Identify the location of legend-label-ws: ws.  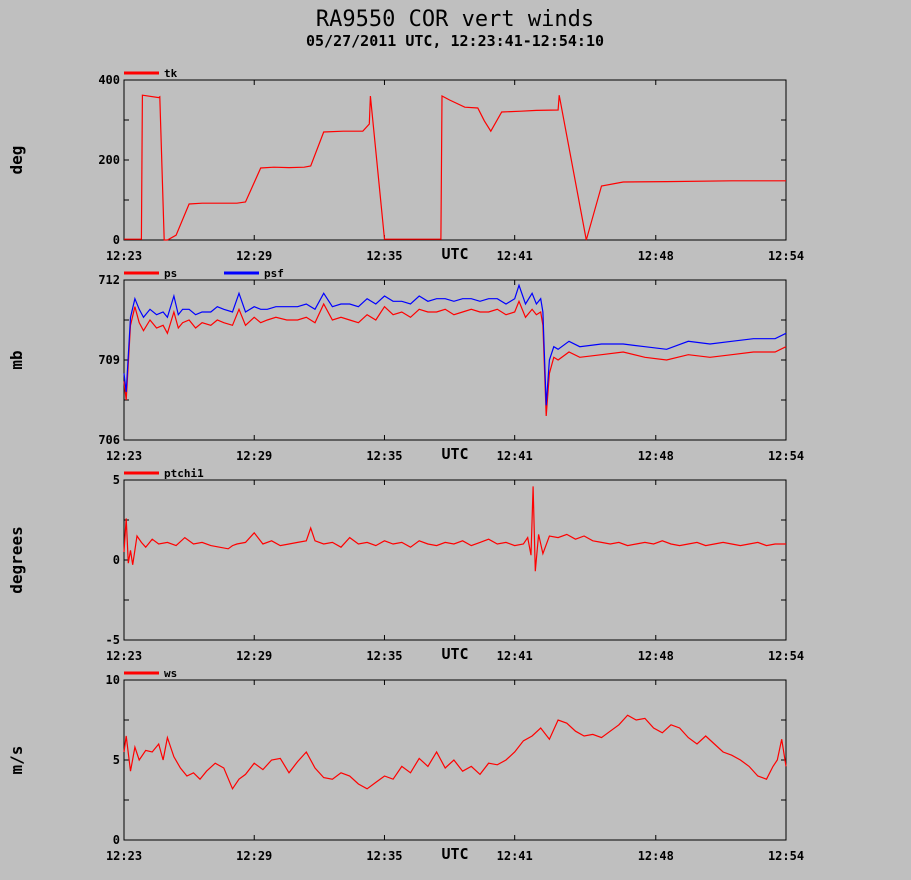
(170, 673).